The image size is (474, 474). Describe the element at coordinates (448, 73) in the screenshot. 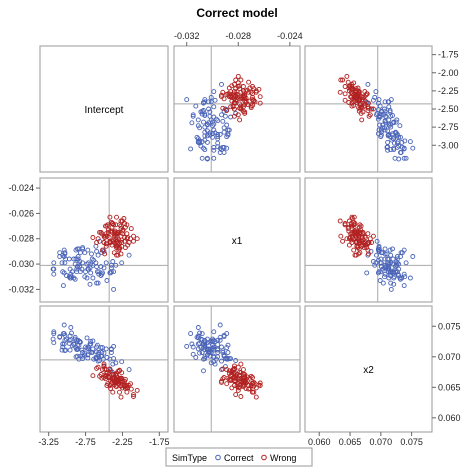

I see `tick-label: -2.00` at that location.